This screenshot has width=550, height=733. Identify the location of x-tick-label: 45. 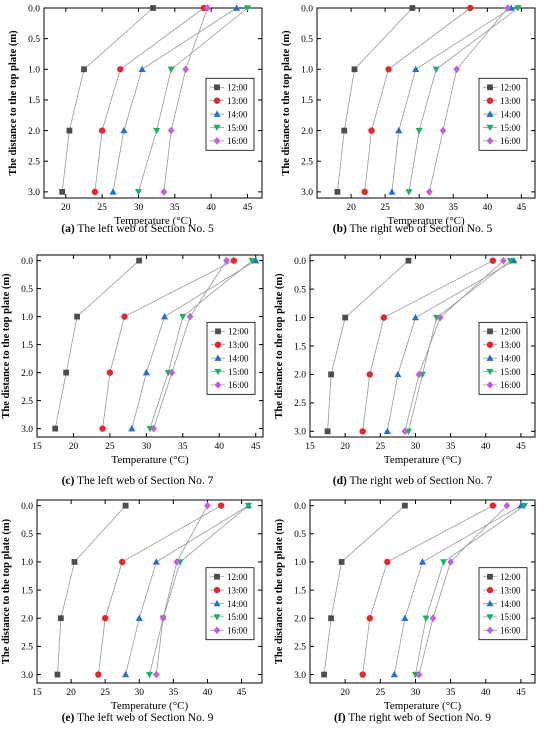
(521, 447).